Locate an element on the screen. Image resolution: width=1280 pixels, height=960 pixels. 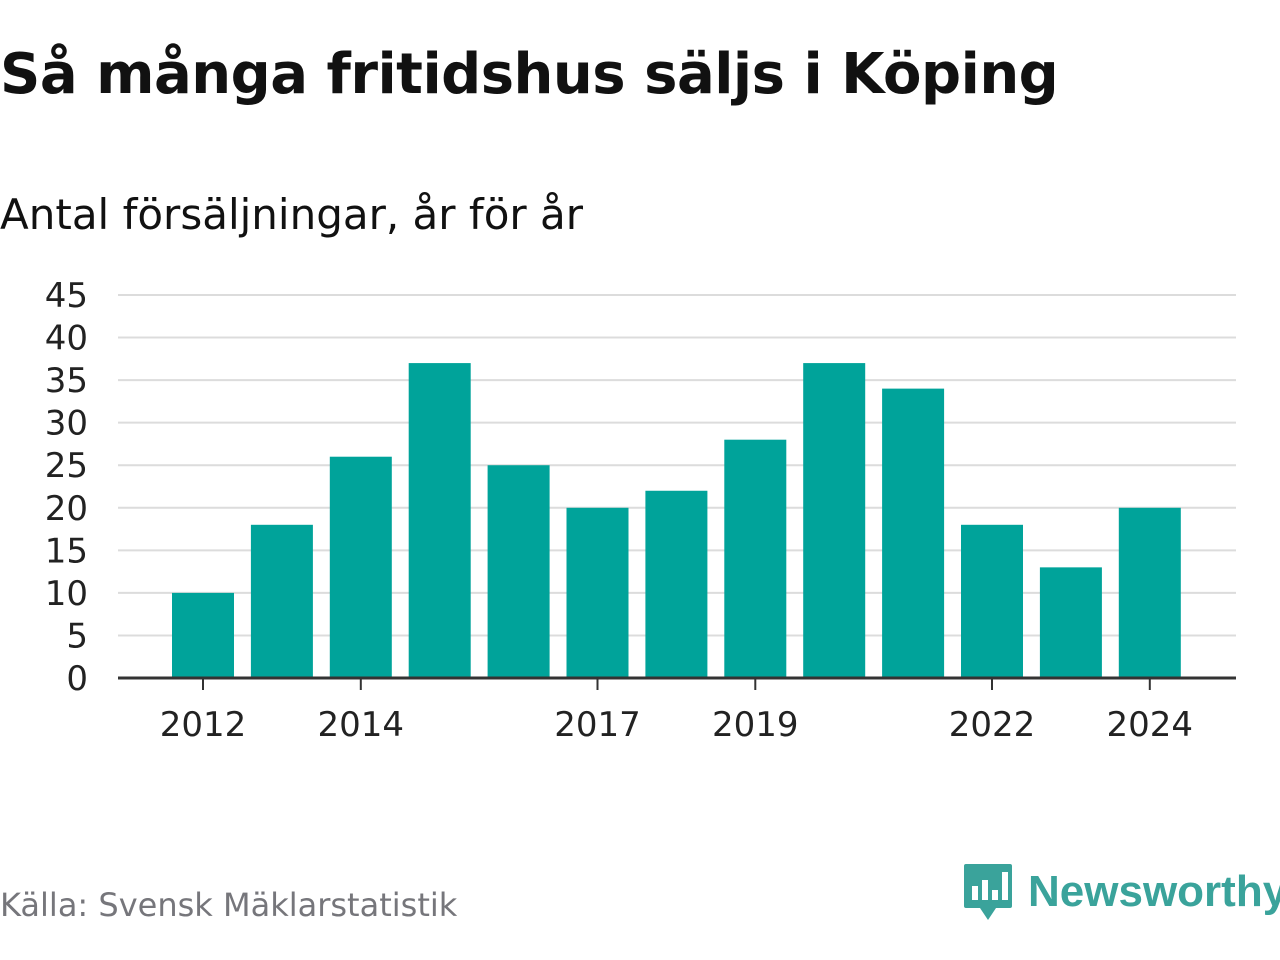
y-tick-label: 10 is located at coordinates (66, 594).